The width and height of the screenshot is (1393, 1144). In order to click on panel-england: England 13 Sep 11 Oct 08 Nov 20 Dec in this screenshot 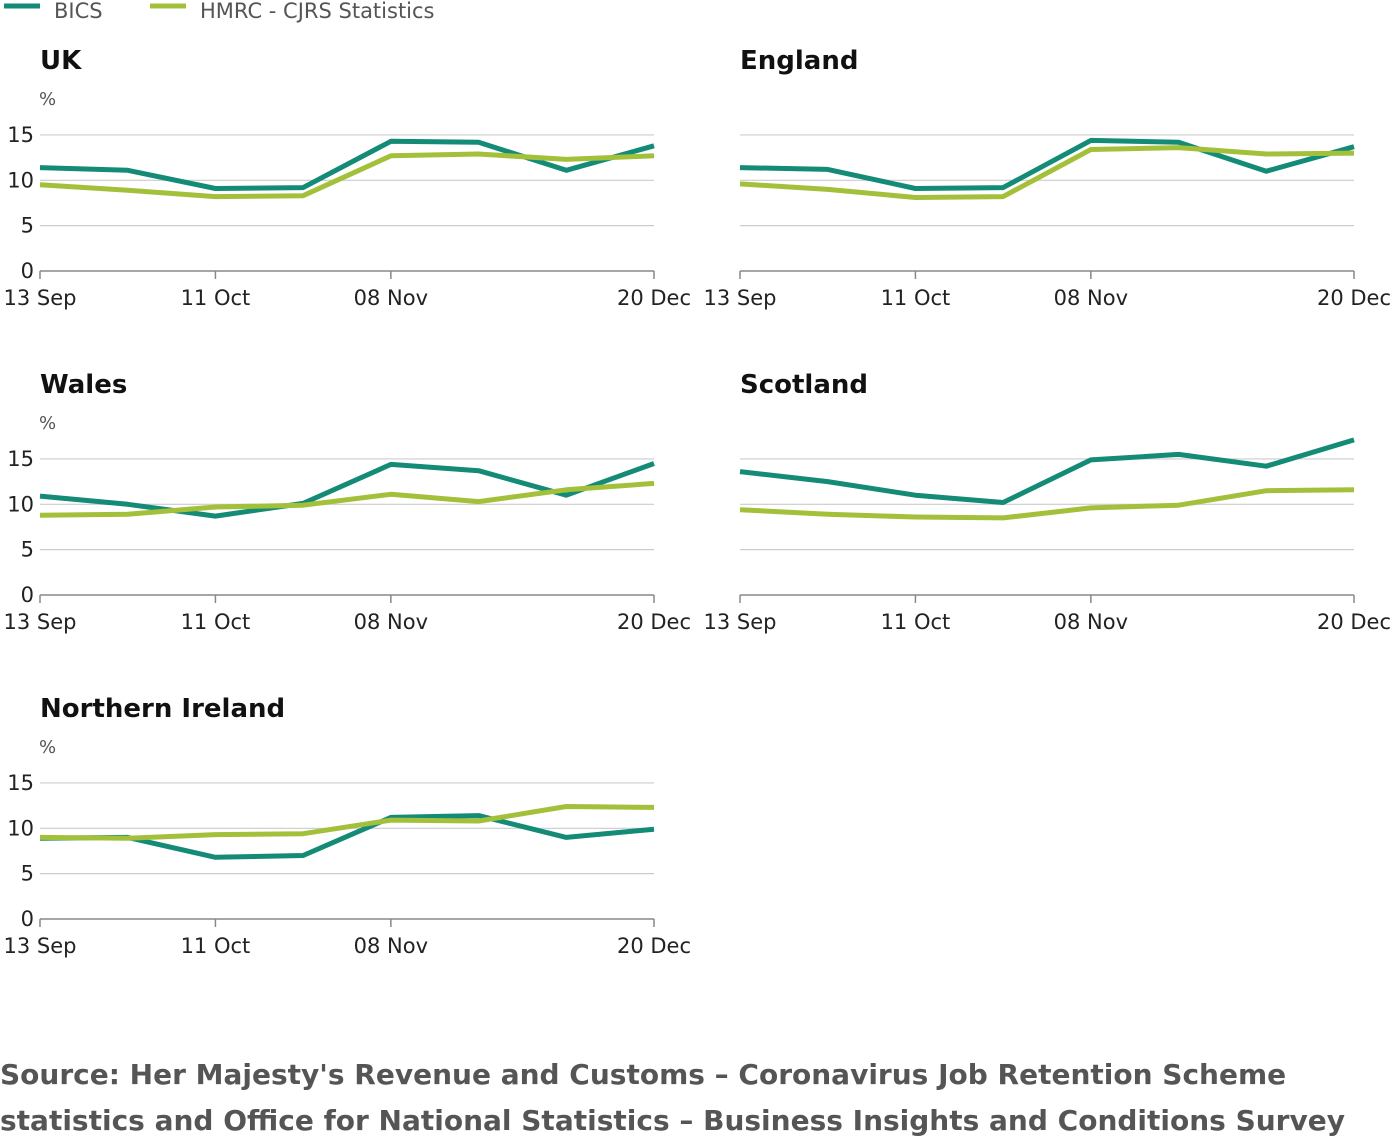, I will do `click(1048, 178)`.